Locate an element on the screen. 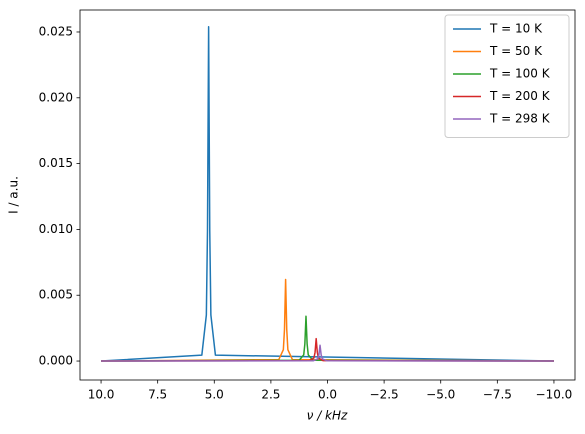  legend-label: T = 100 K is located at coordinates (520, 74).